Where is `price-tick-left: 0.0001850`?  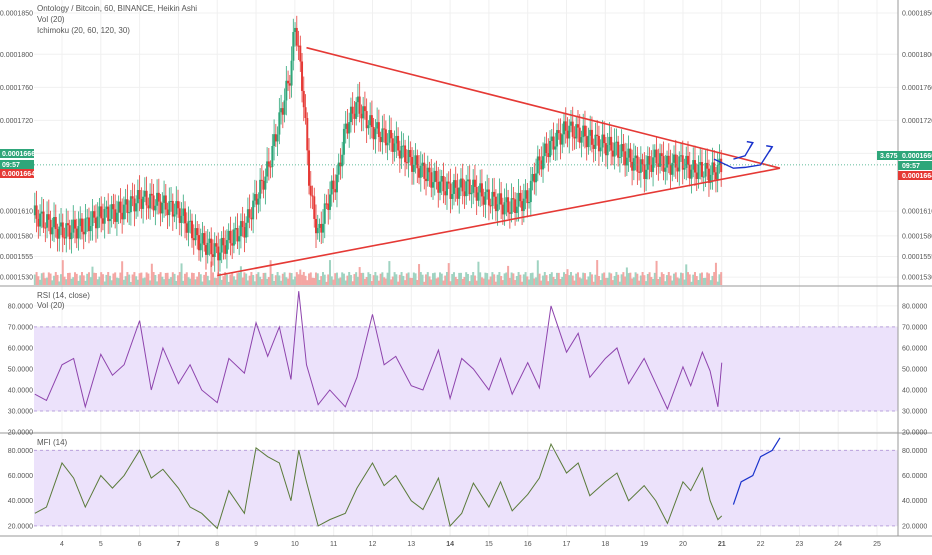 price-tick-left: 0.0001850 is located at coordinates (16, 14).